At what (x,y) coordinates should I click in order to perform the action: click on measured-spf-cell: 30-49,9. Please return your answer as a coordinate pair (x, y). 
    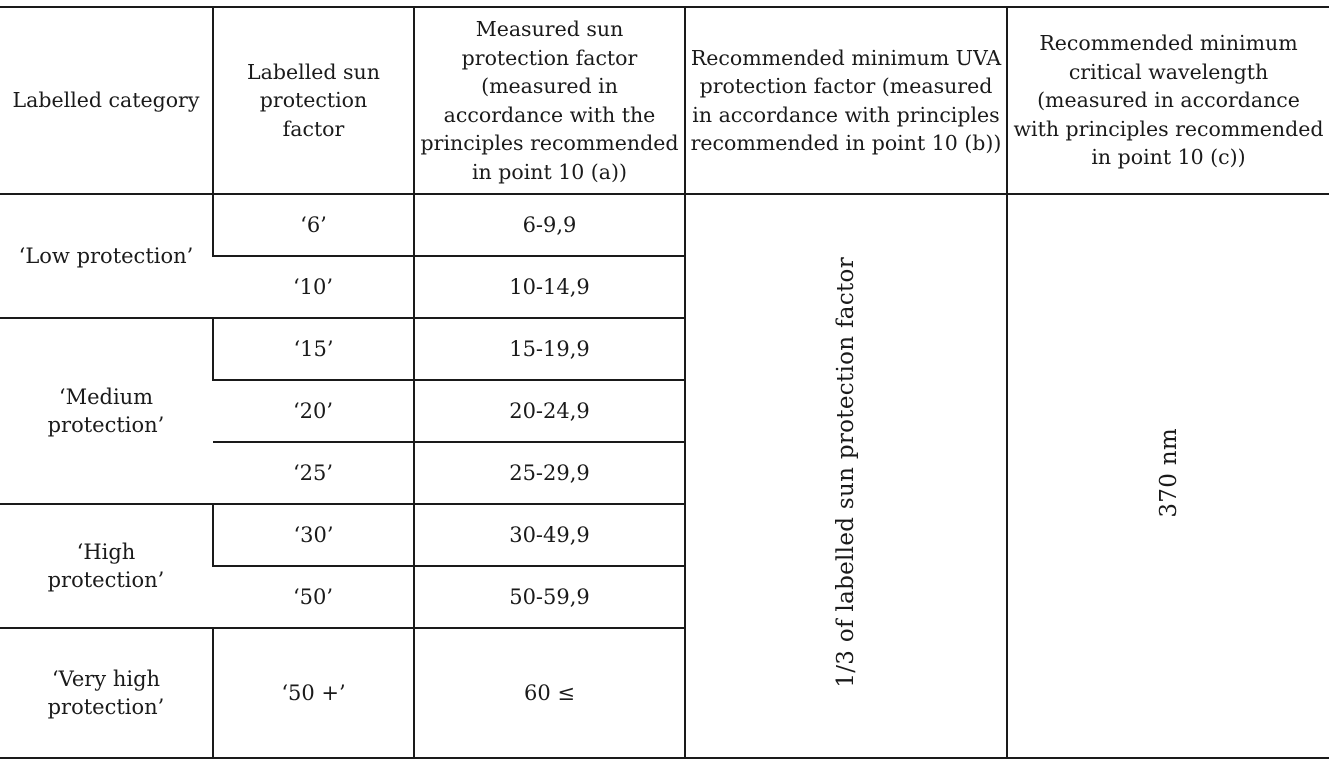
    Looking at the image, I should click on (549, 535).